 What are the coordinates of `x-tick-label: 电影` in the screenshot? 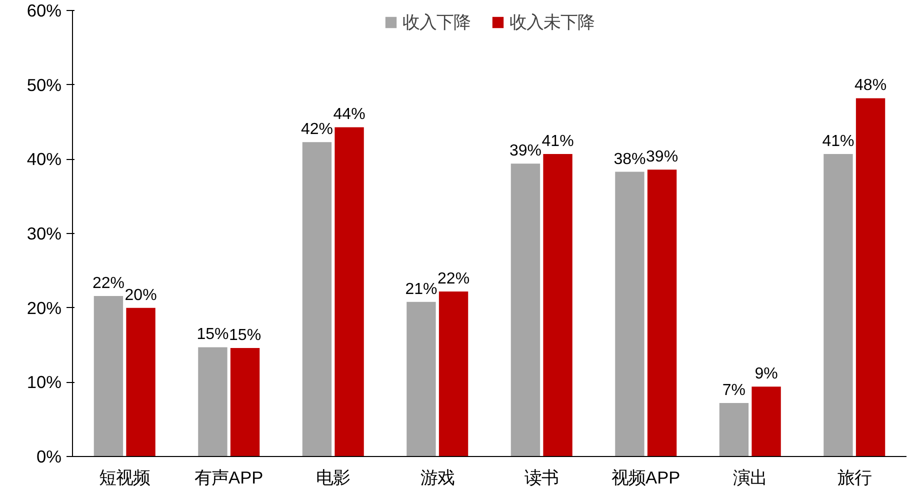 It's located at (333, 478).